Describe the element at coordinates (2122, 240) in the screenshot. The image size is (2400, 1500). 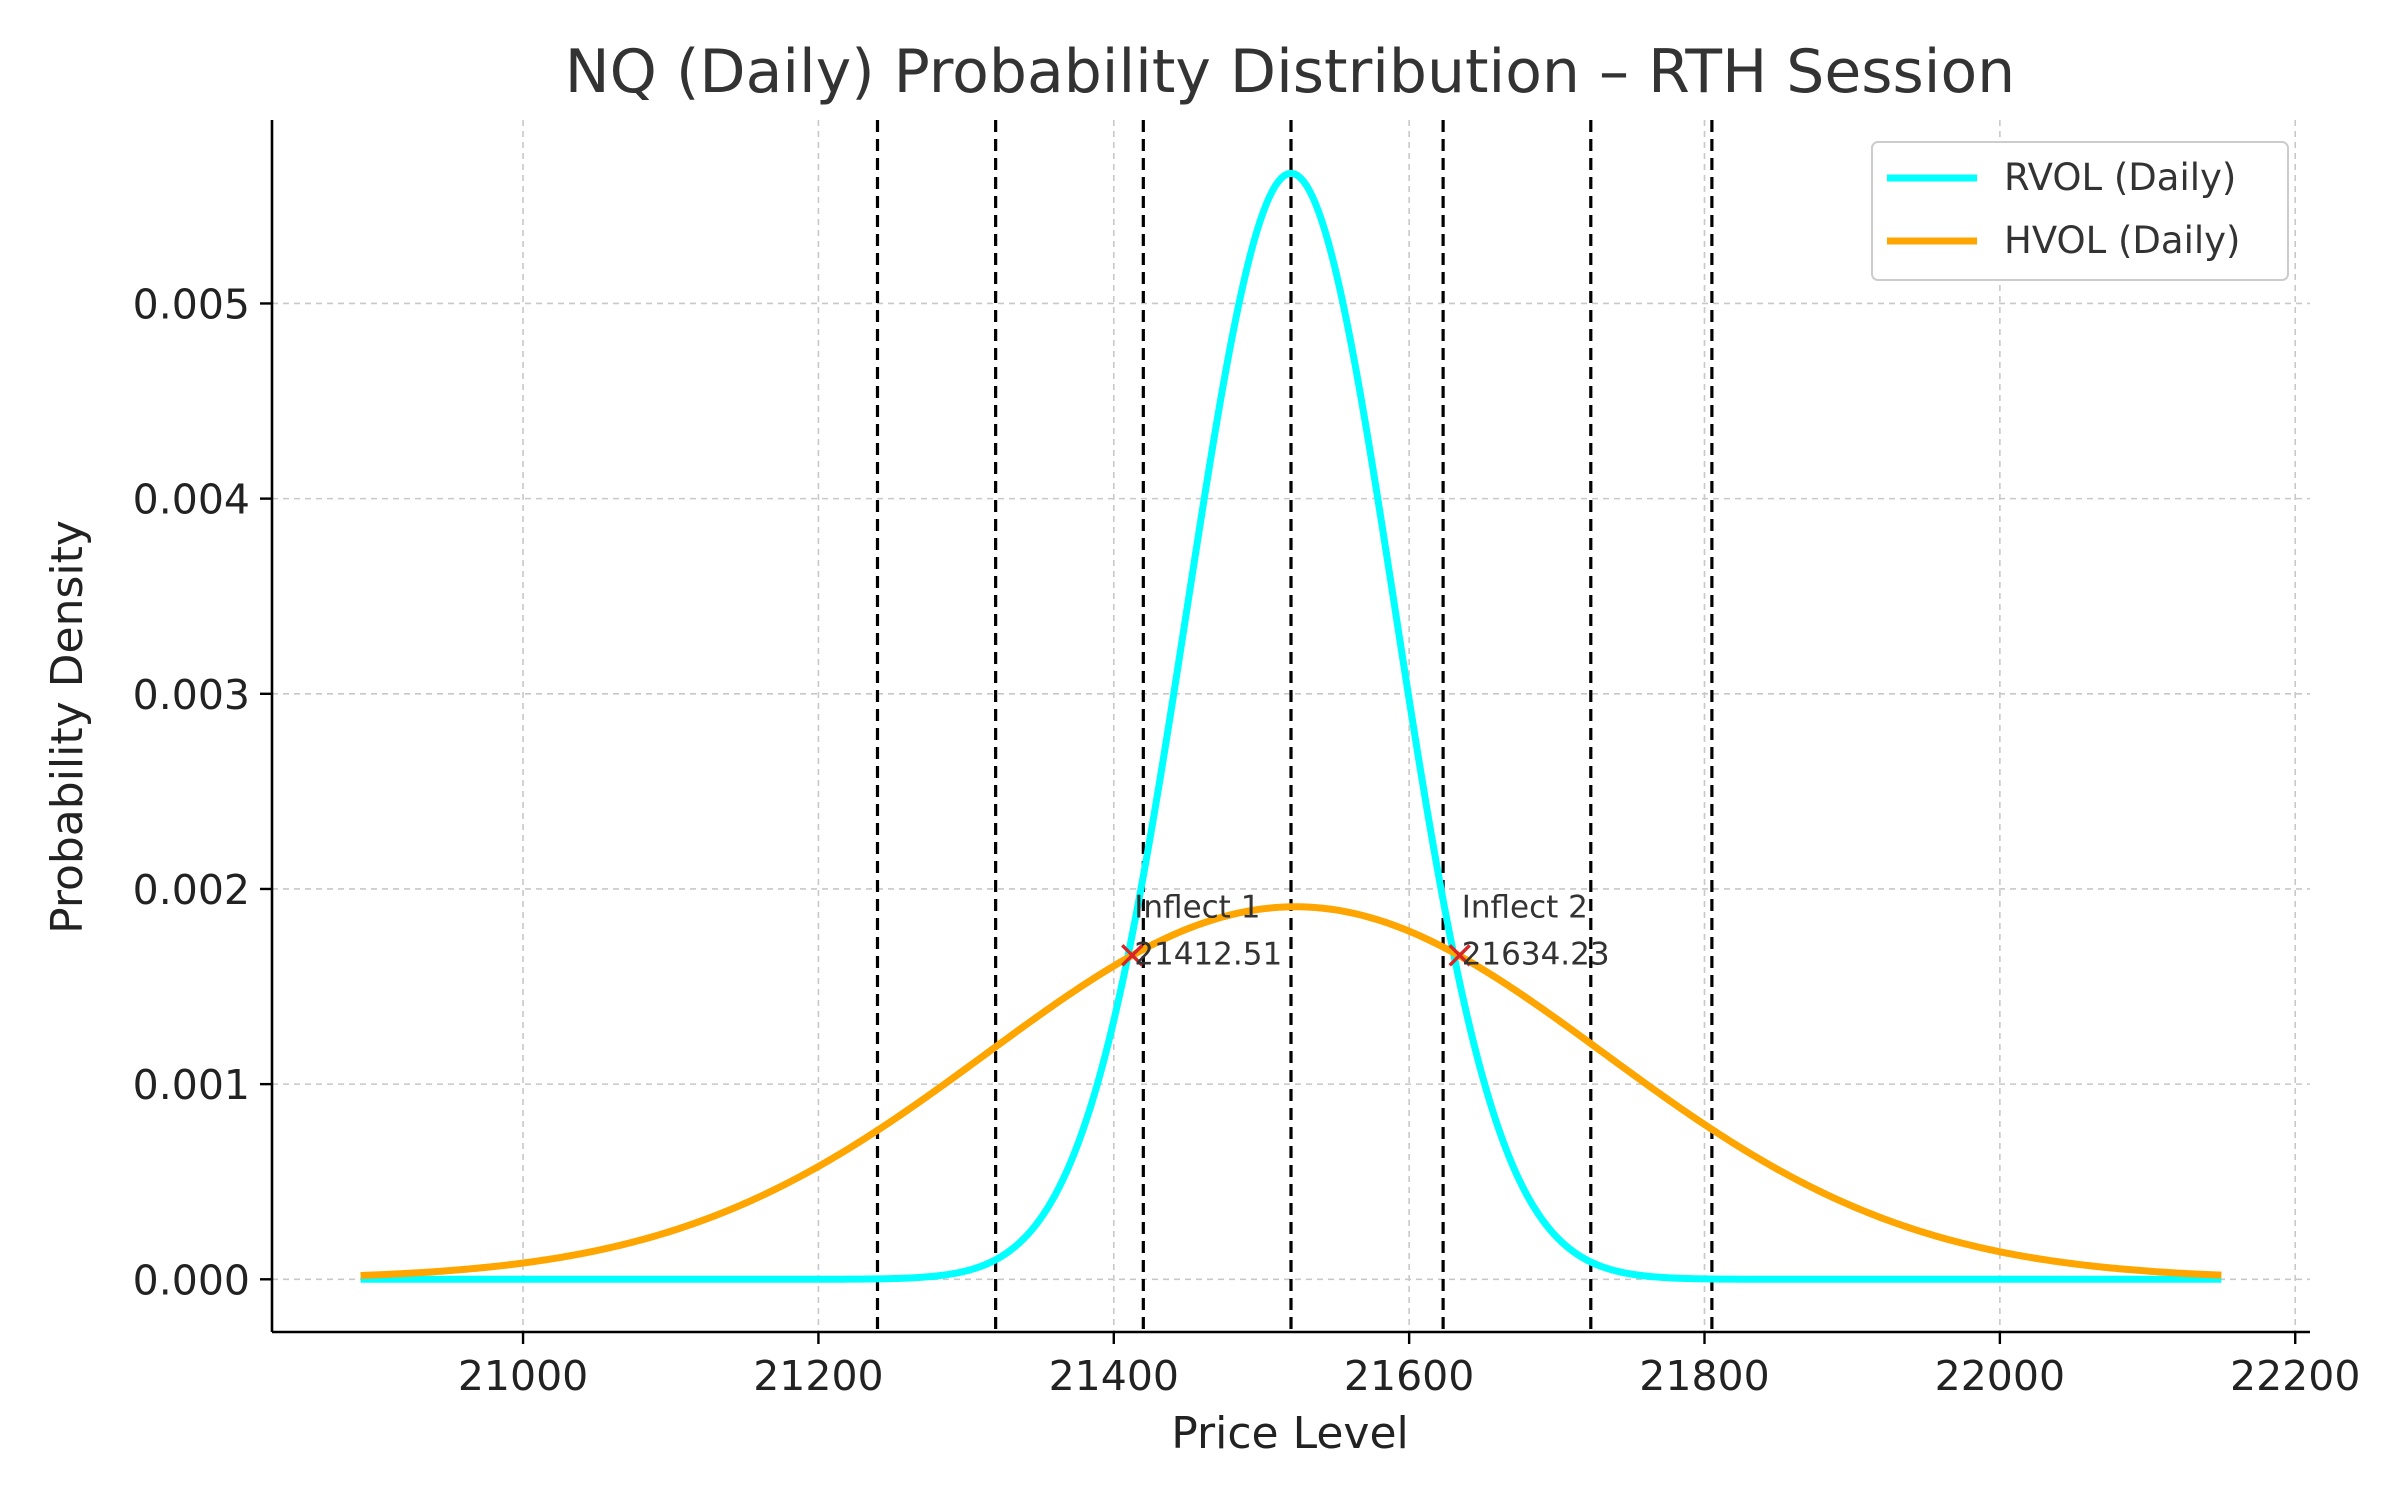
I see `legend-label-hvol: HVOL (Daily)` at that location.